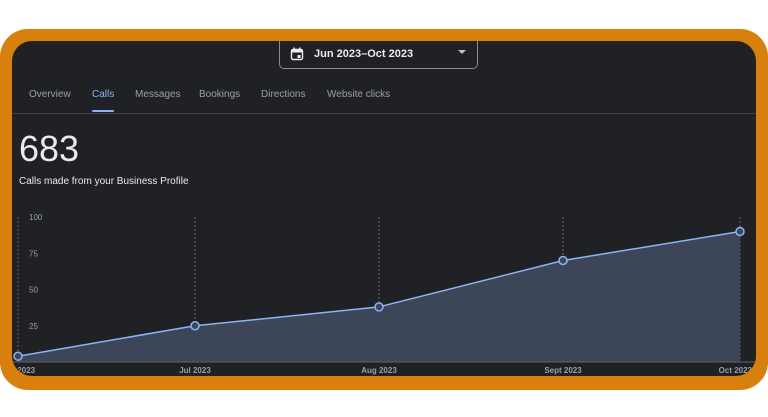 This screenshot has width=768, height=417. I want to click on x-tick-label: Jun 2023, so click(24, 370).